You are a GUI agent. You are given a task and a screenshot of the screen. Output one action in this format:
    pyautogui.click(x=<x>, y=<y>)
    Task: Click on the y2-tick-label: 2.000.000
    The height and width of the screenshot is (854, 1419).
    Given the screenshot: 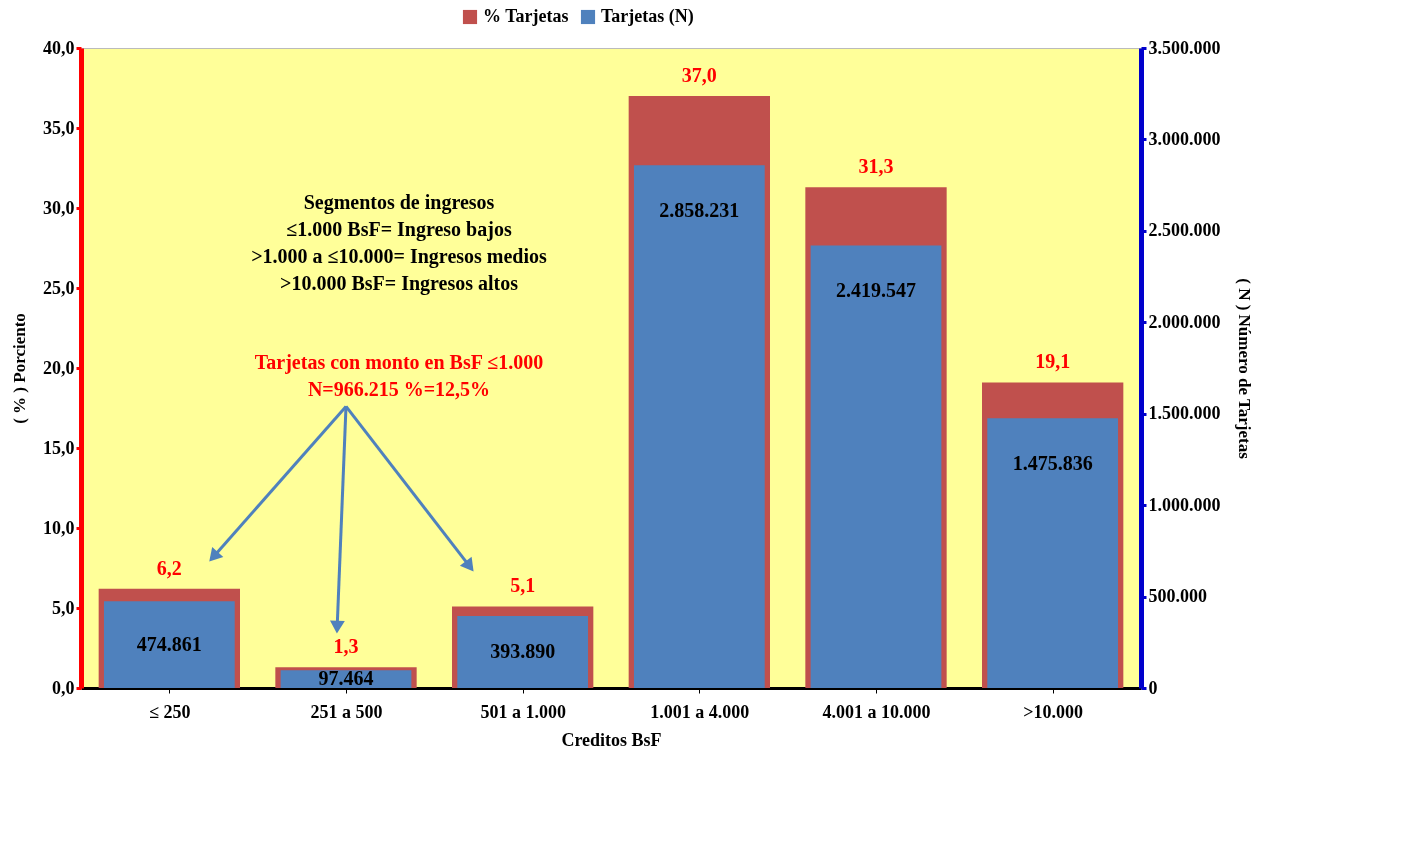 What is the action you would take?
    pyautogui.click(x=1184, y=321)
    